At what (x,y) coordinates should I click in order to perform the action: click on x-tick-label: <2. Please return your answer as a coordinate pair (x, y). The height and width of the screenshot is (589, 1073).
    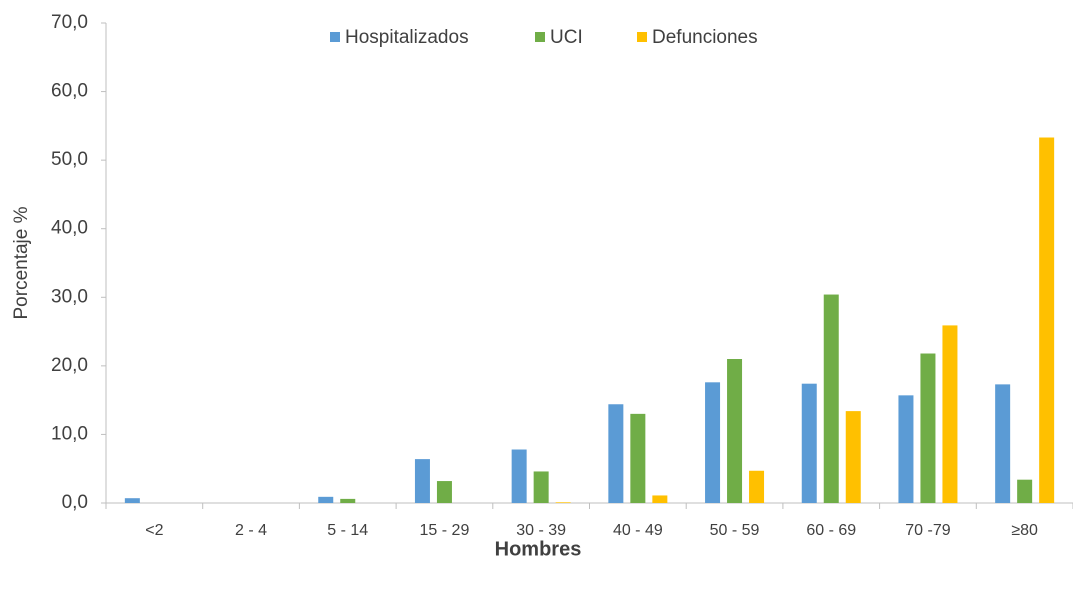
    Looking at the image, I should click on (154, 530).